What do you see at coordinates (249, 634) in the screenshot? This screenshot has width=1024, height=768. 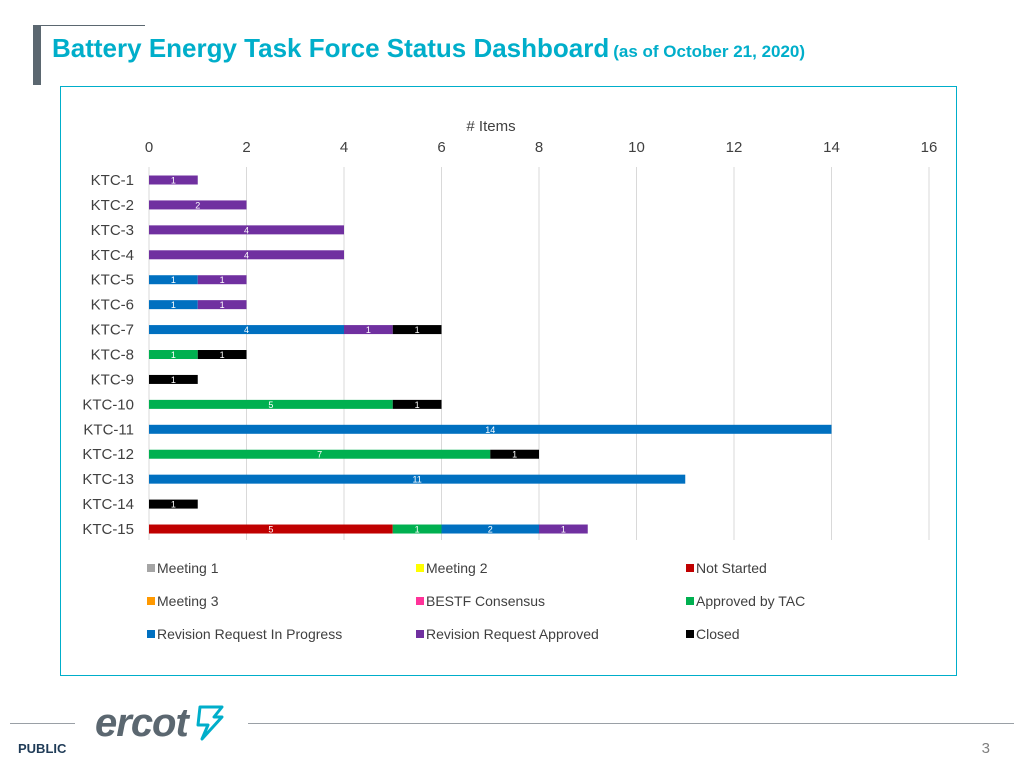 I see `legend-label: Revision Request In Progress` at bounding box center [249, 634].